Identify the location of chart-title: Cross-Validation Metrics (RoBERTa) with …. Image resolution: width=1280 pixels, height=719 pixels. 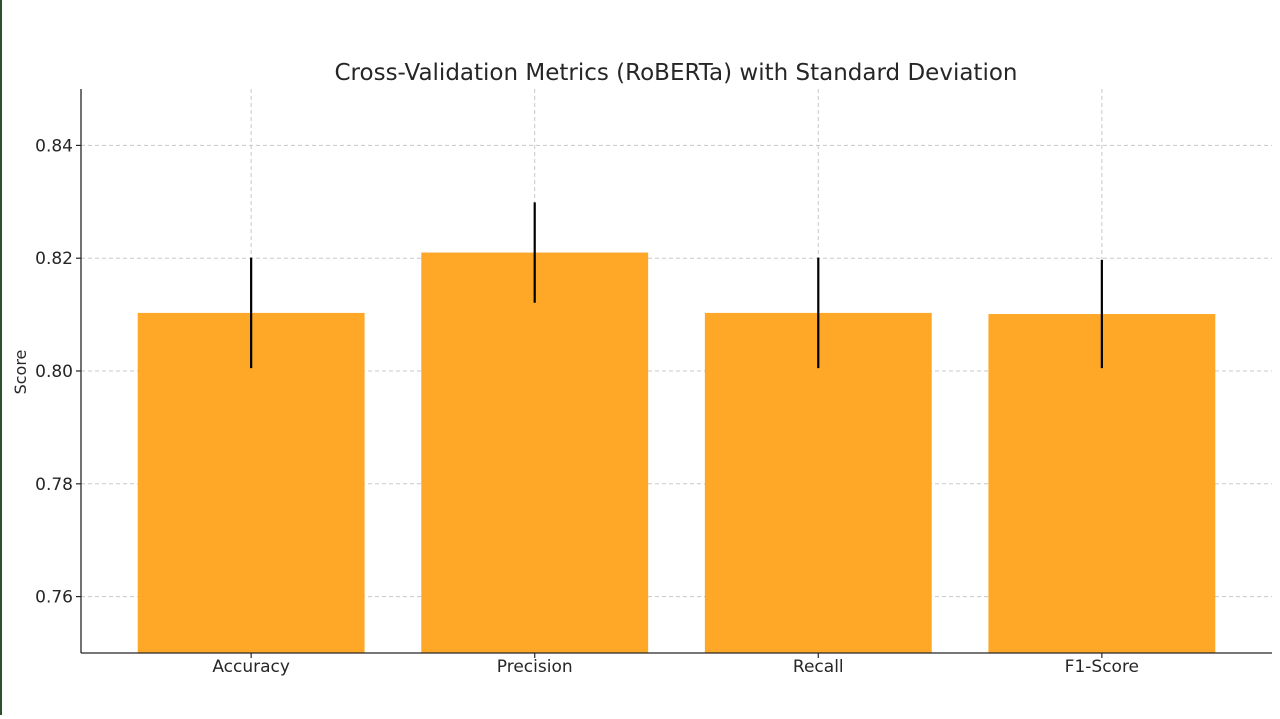
(676, 73).